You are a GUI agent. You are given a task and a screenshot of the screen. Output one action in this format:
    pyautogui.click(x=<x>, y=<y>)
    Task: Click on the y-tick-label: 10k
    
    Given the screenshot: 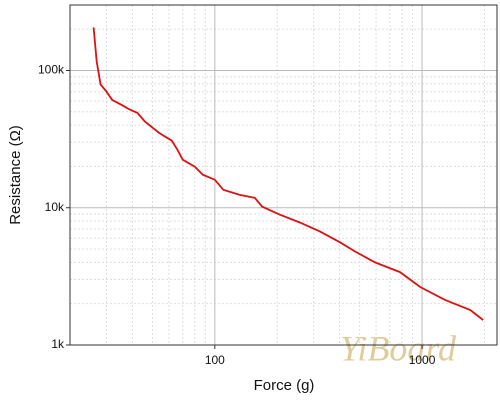 What is the action you would take?
    pyautogui.click(x=55, y=207)
    